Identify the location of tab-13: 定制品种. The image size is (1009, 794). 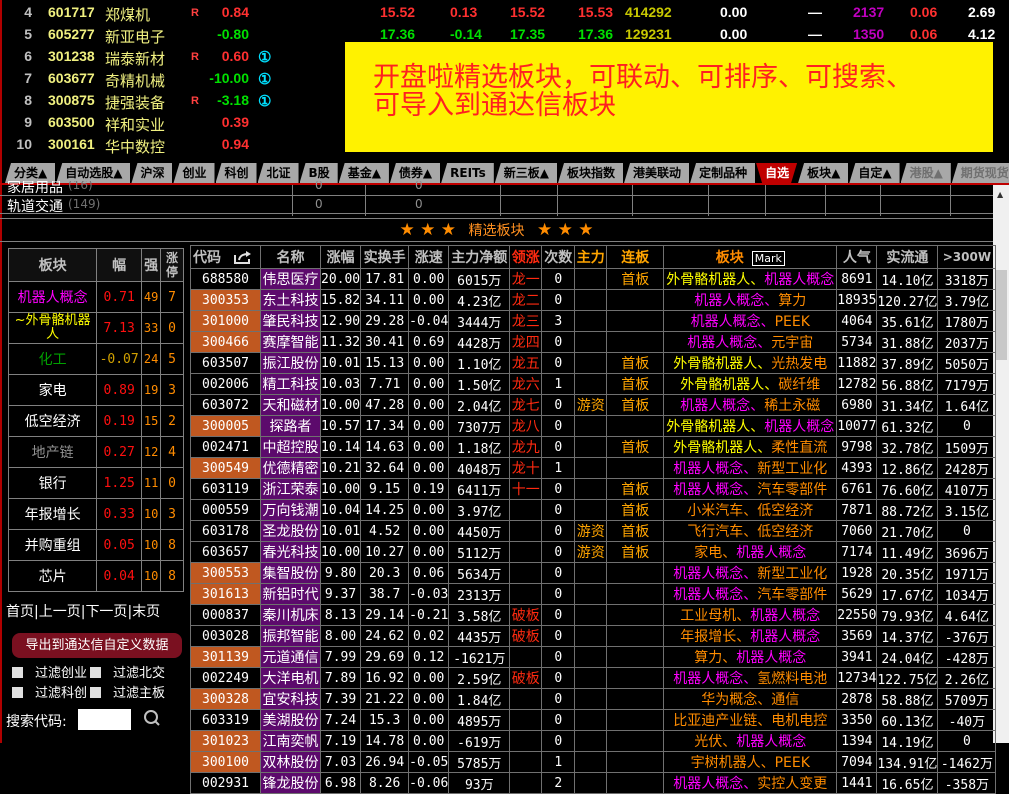
(723, 173).